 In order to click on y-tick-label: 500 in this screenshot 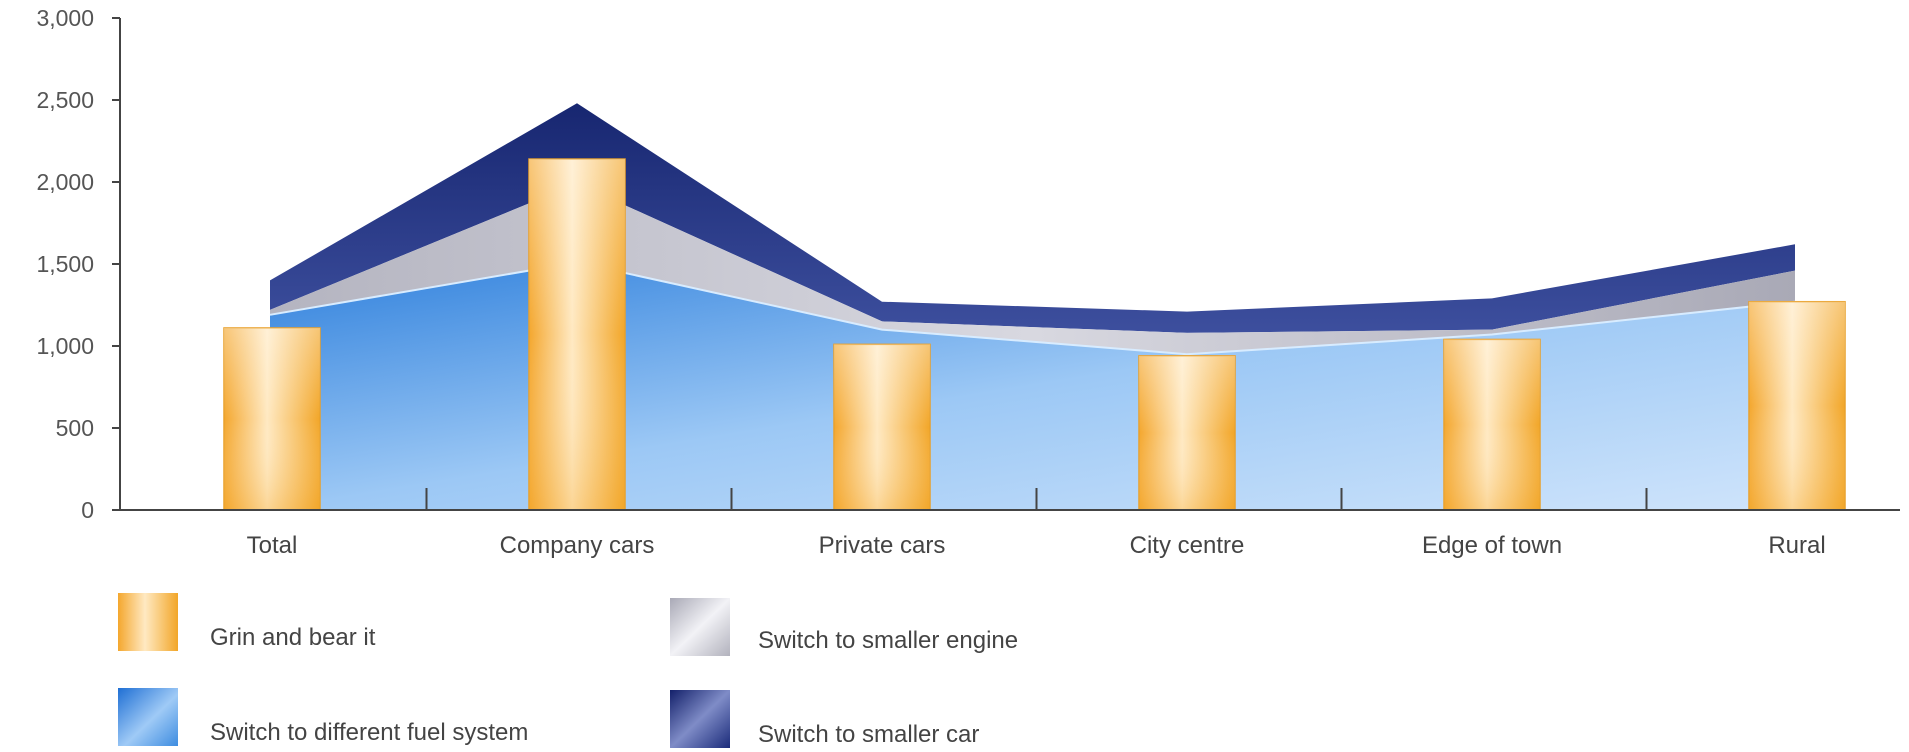, I will do `click(75, 428)`.